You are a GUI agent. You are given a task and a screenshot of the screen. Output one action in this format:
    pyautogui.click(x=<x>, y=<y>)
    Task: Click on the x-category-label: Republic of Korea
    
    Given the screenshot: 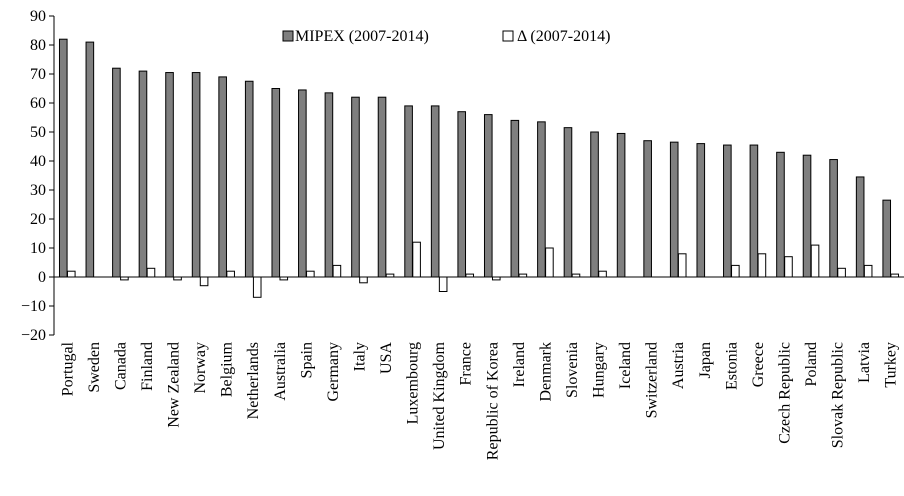 What is the action you would take?
    pyautogui.click(x=492, y=401)
    